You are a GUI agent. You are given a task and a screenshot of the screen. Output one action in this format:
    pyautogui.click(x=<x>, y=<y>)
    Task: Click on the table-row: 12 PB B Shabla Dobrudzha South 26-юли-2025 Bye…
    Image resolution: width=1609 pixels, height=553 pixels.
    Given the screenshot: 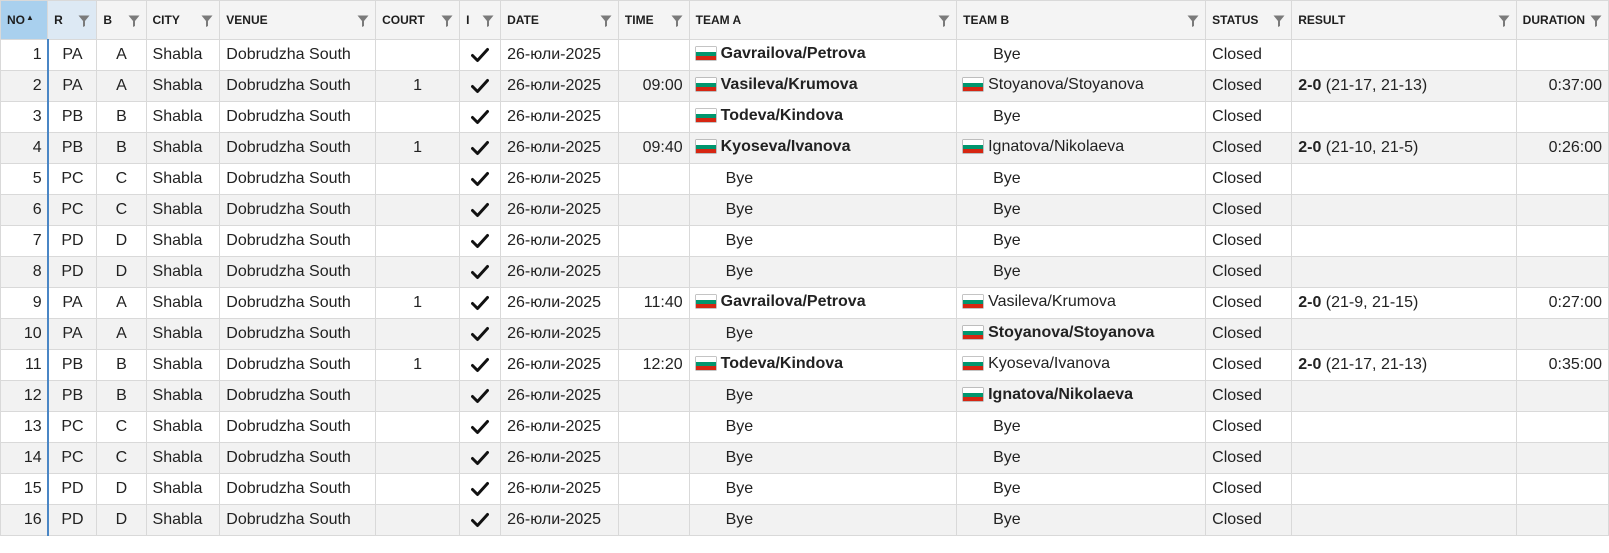 What is the action you would take?
    pyautogui.click(x=804, y=396)
    